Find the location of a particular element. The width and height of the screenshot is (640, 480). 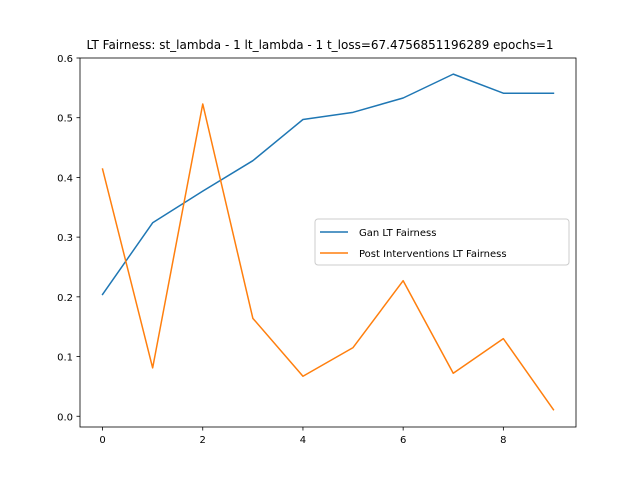

y-tick-label: 0.0 is located at coordinates (65, 417).